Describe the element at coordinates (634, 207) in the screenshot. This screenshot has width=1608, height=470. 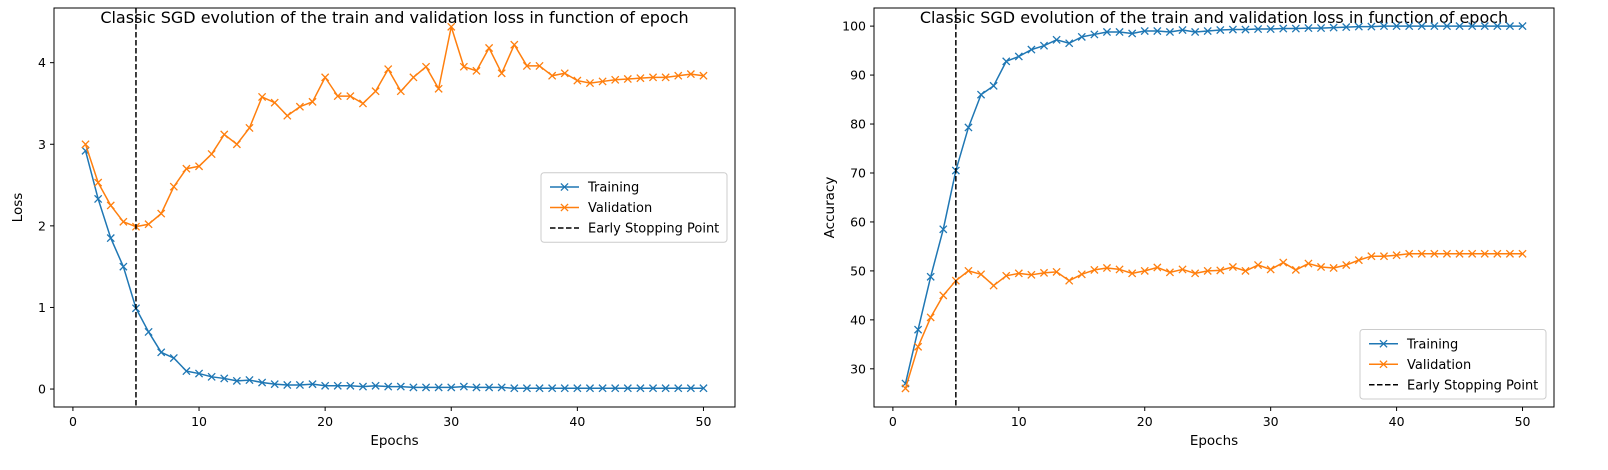
I see `legend: Training Validation Early Stopping Point` at that location.